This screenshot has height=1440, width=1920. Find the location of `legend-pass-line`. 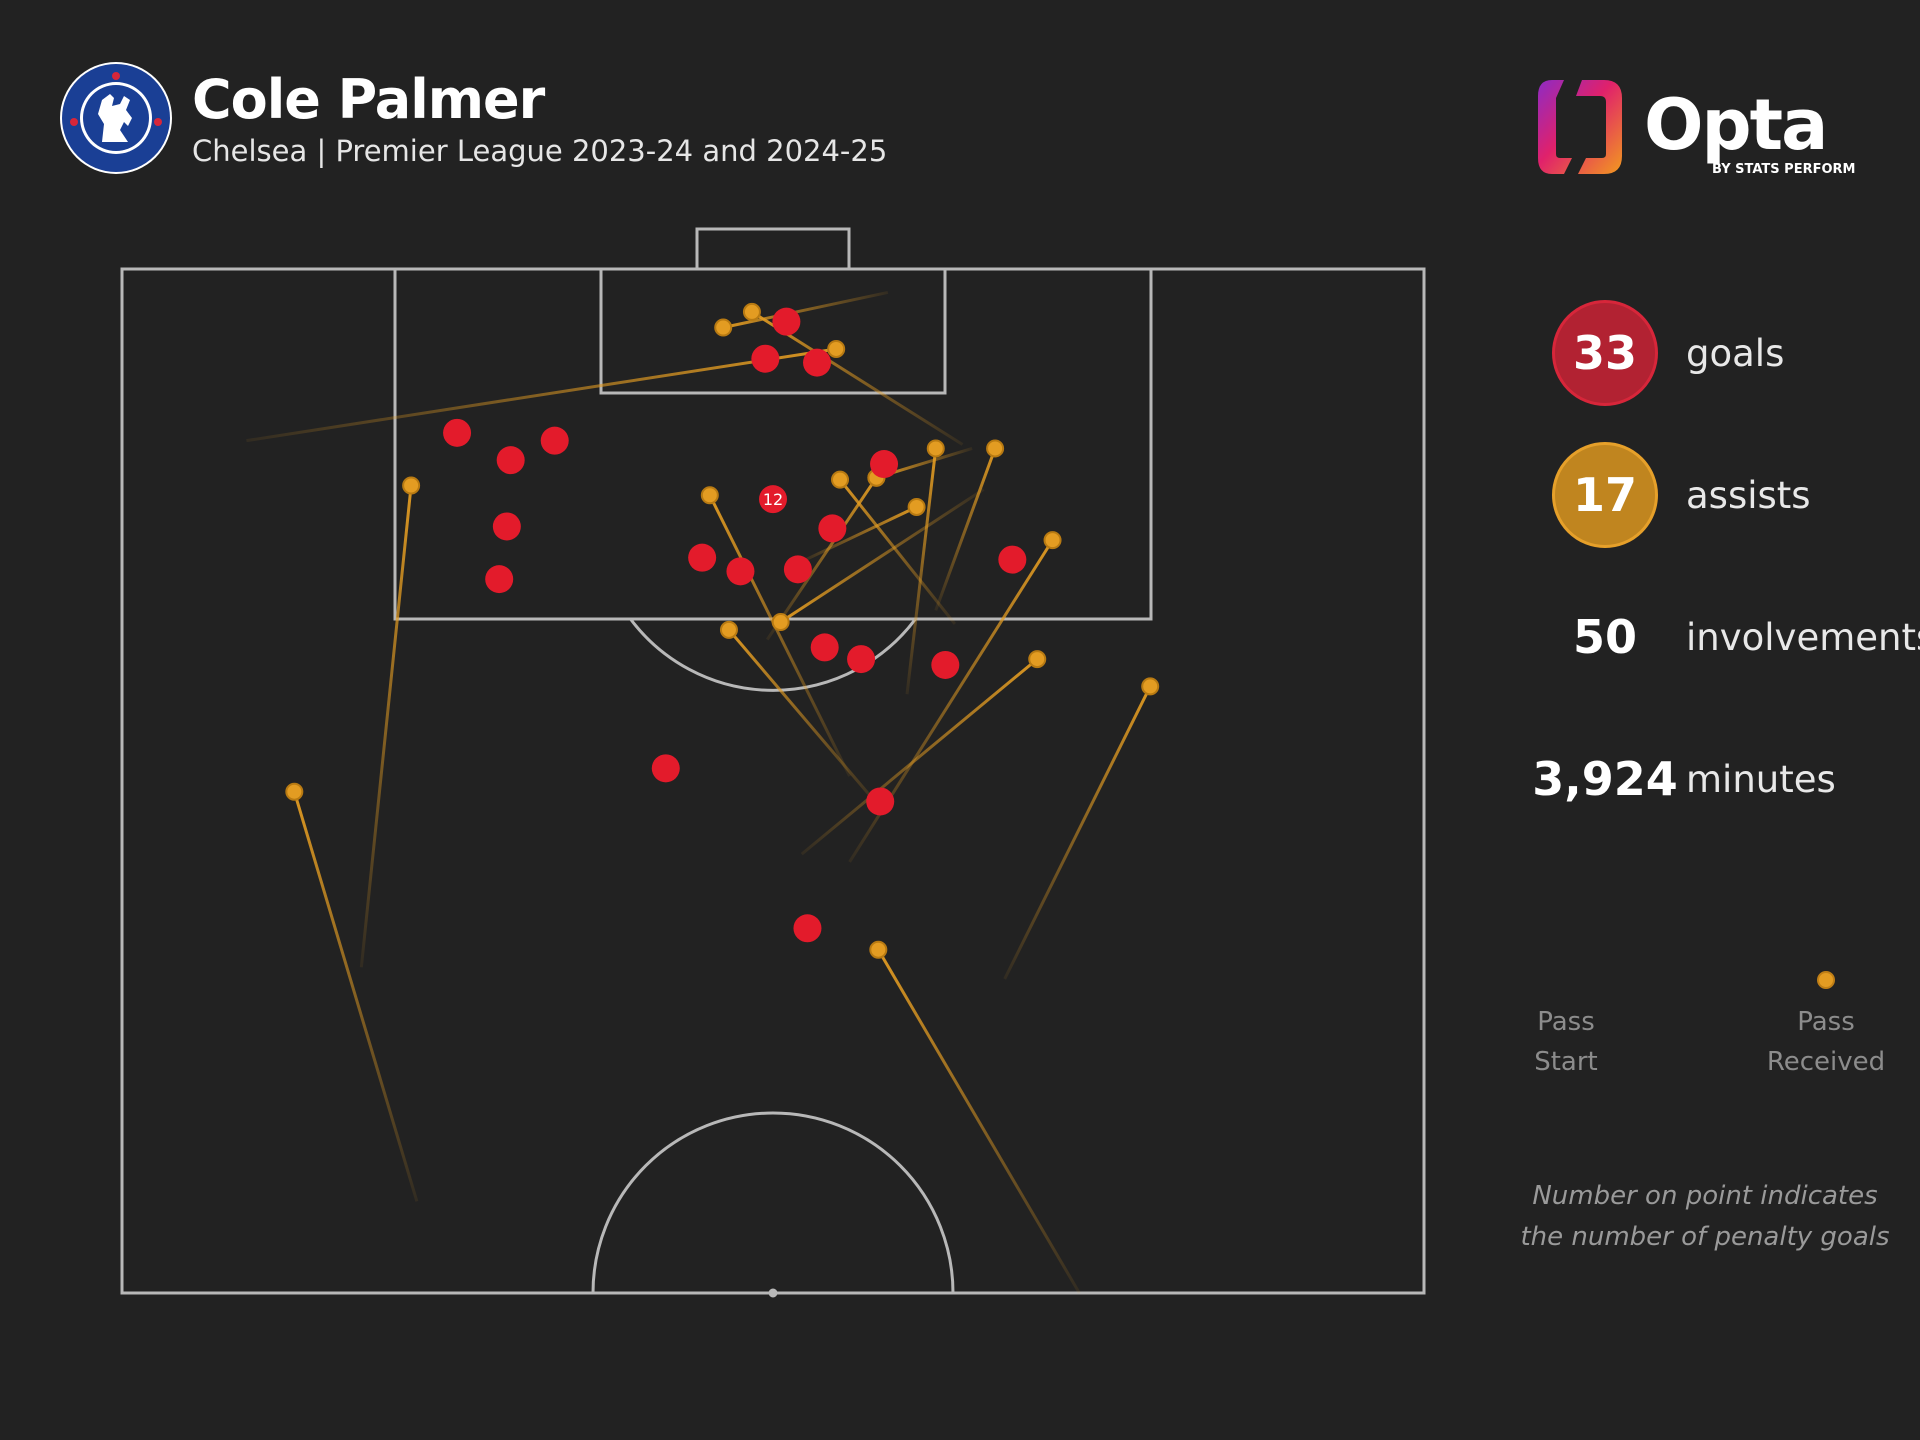

legend-pass-line is located at coordinates (1700, 980).